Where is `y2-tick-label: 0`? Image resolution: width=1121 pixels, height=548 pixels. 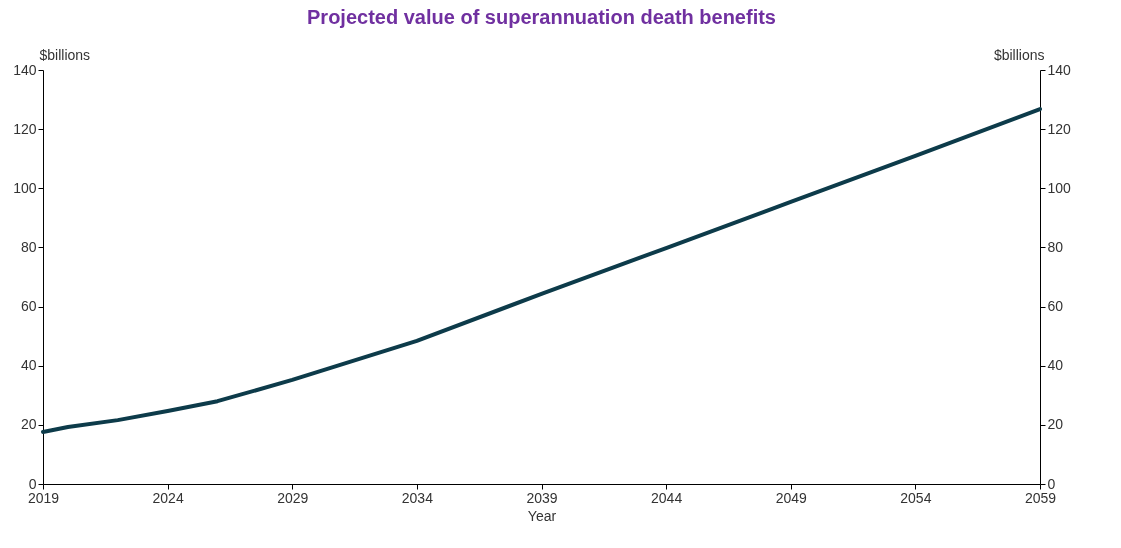
y2-tick-label: 0 is located at coordinates (1051, 483).